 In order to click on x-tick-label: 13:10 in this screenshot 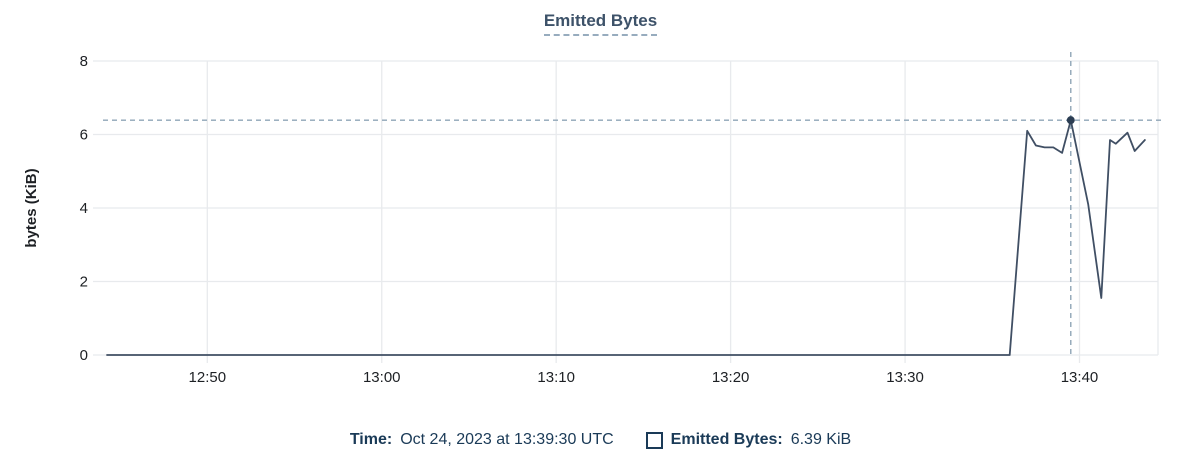, I will do `click(556, 377)`.